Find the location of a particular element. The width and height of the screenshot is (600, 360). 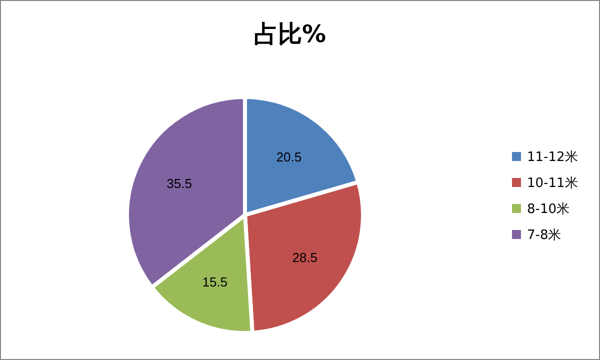

data-label: 35.5 is located at coordinates (179, 183).